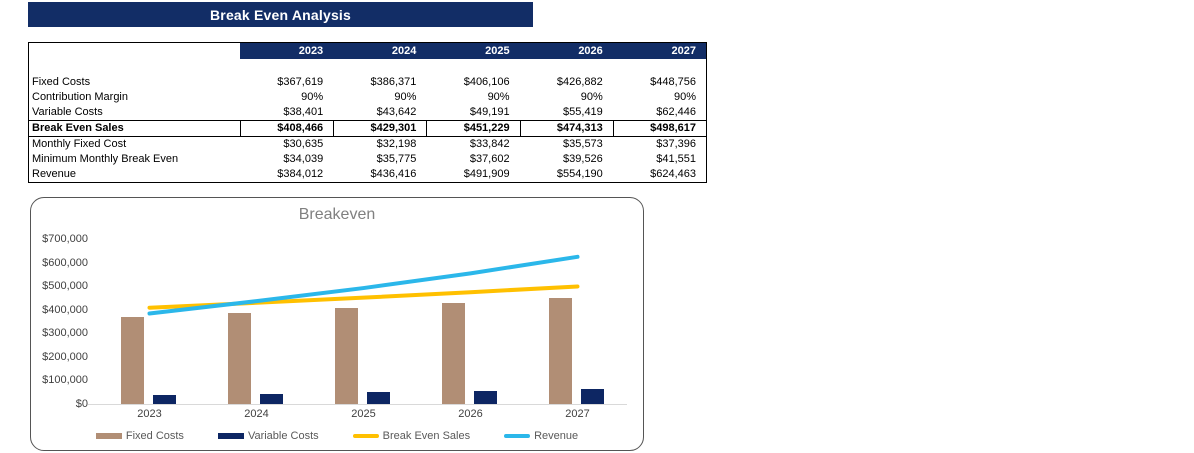  Describe the element at coordinates (81, 404) in the screenshot. I see `y-axis-label: $0` at that location.